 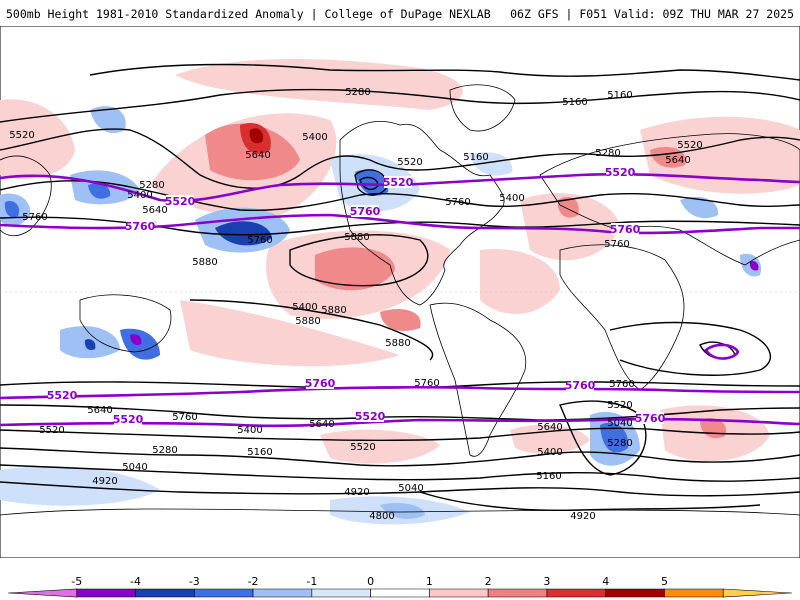 I want to click on north-america-coast, so click(x=422, y=213).